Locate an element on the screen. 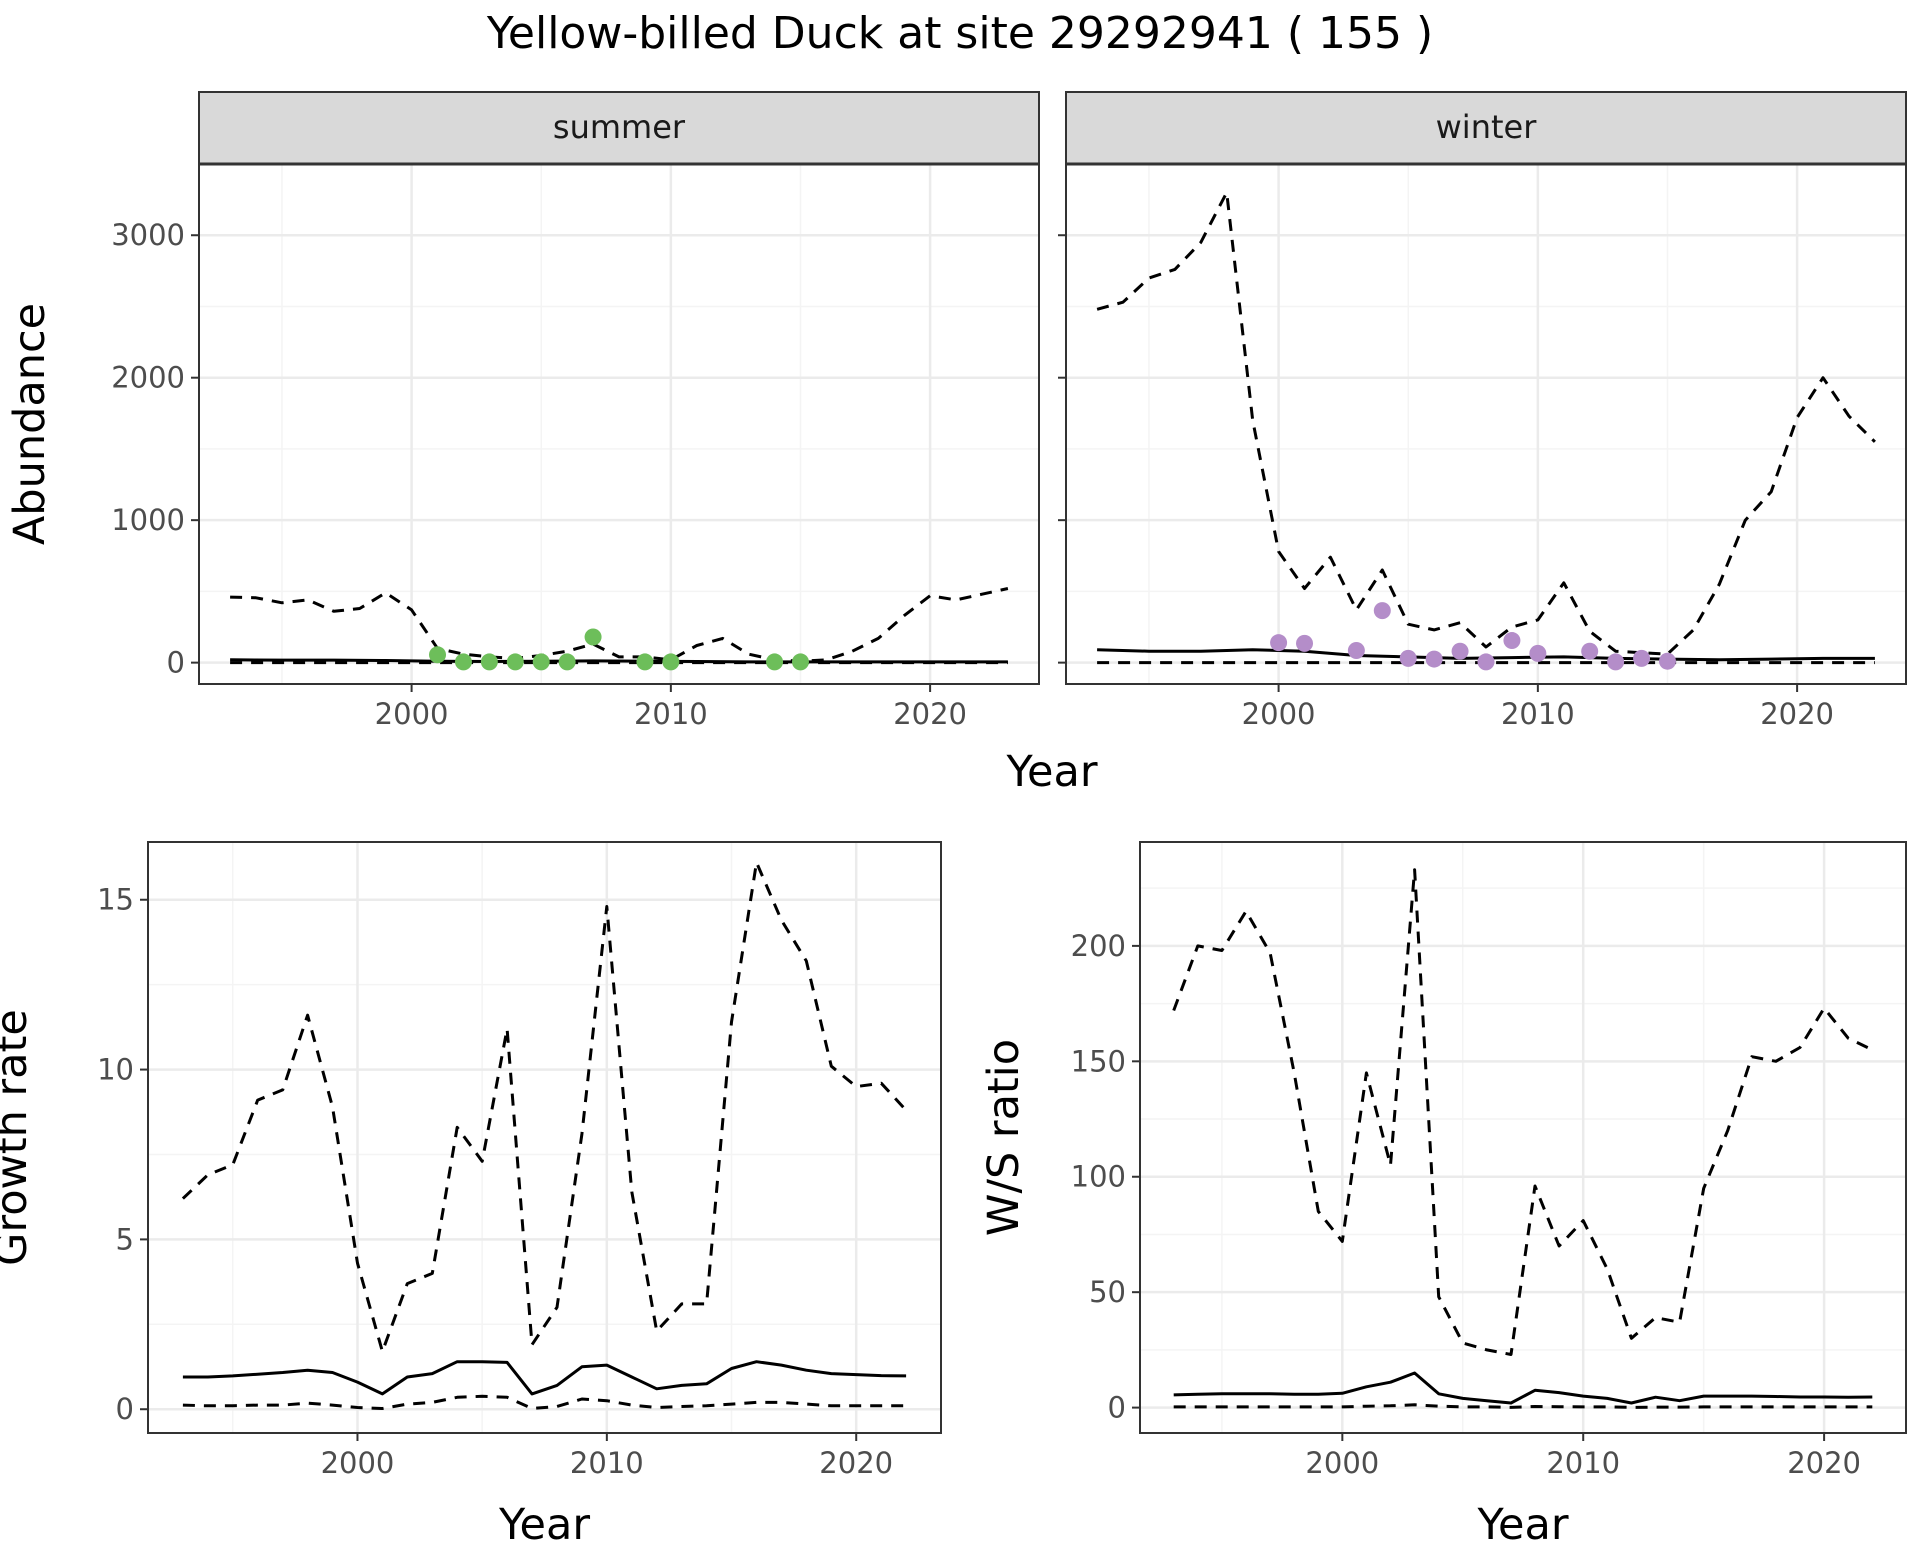 The width and height of the screenshot is (1920, 1560). y-tick-label: 100 is located at coordinates (1098, 1177).